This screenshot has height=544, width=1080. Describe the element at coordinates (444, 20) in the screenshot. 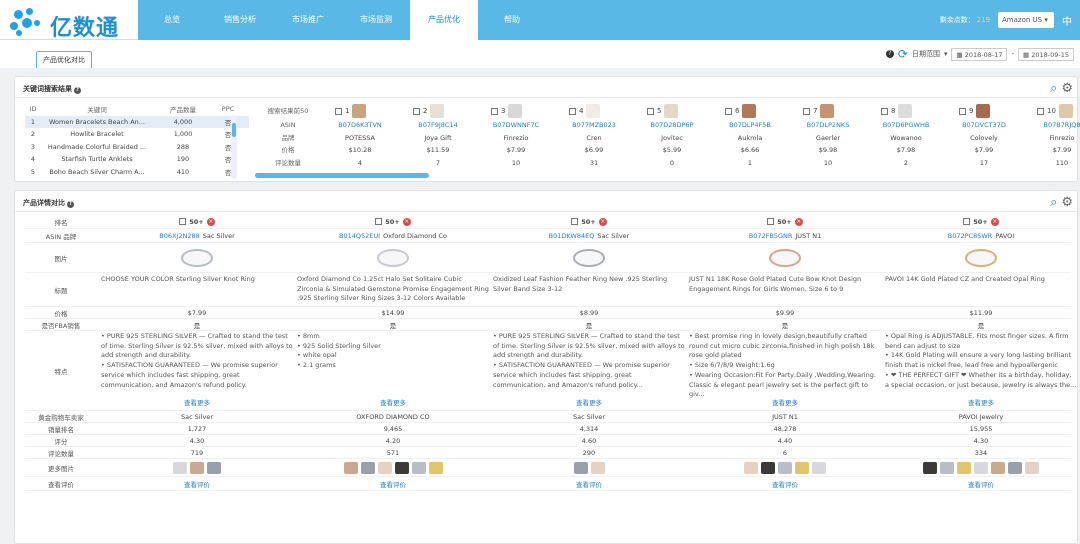

I see `nav-product-optimization: 产品优化` at that location.